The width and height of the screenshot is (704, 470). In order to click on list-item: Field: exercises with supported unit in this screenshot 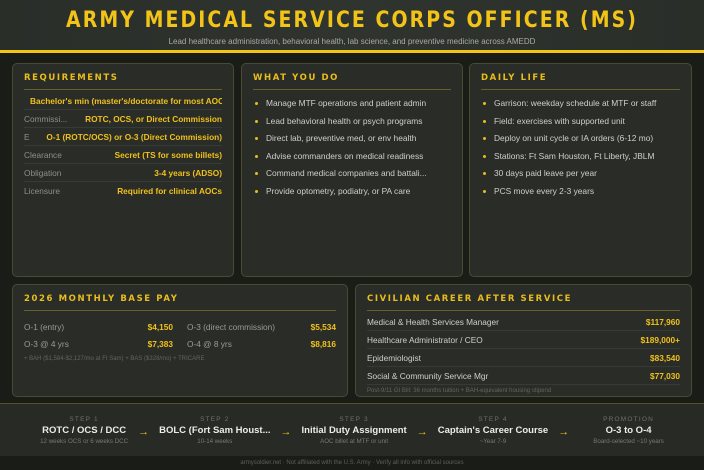, I will do `click(580, 122)`.